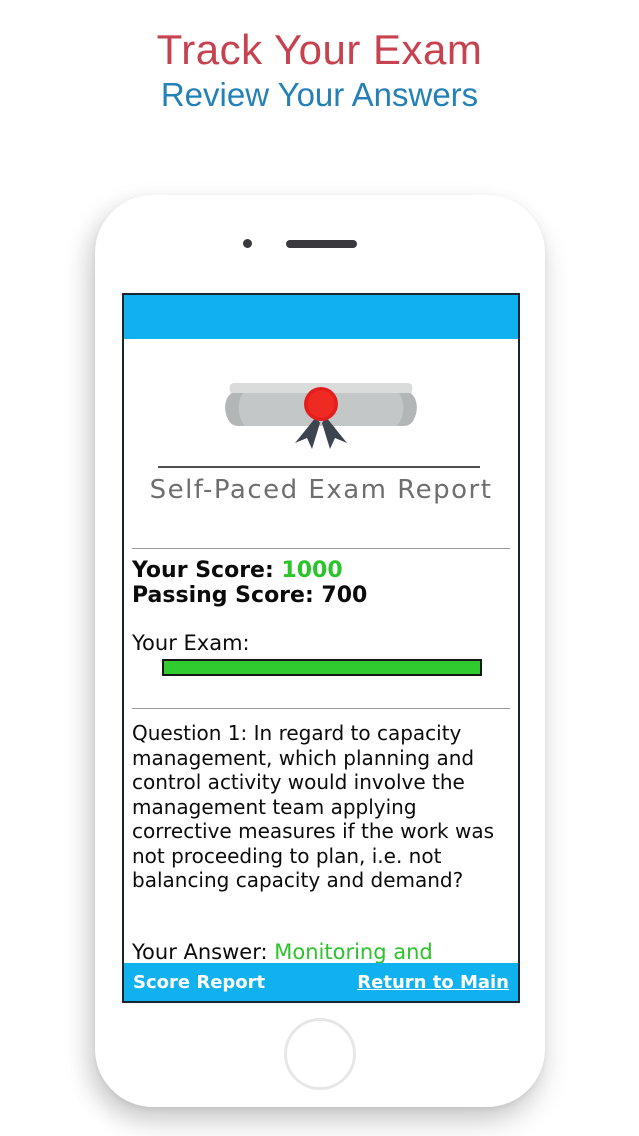  I want to click on your-exam-label: Your Exam:, so click(191, 643).